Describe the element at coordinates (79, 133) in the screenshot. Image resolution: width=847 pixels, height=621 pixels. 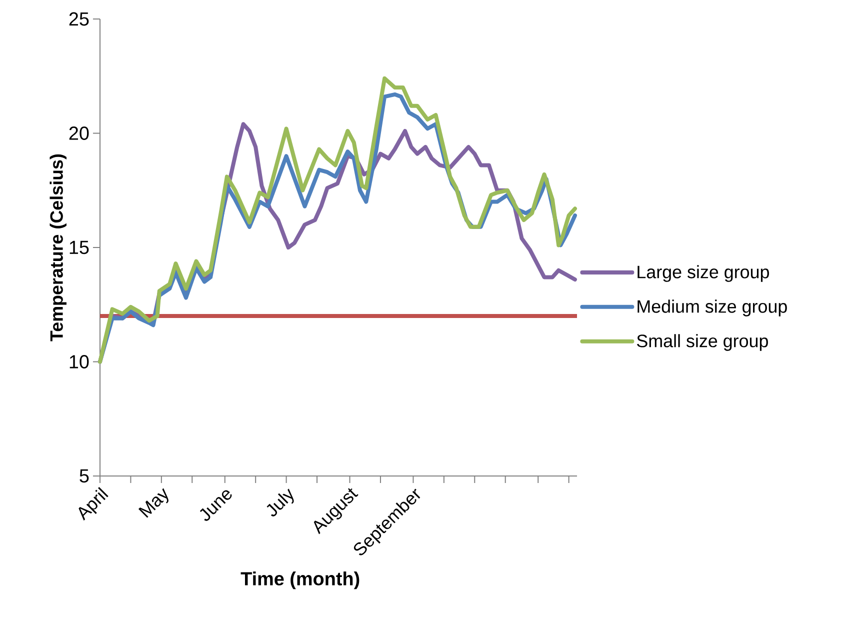
I see `y-tick-label: 20` at that location.